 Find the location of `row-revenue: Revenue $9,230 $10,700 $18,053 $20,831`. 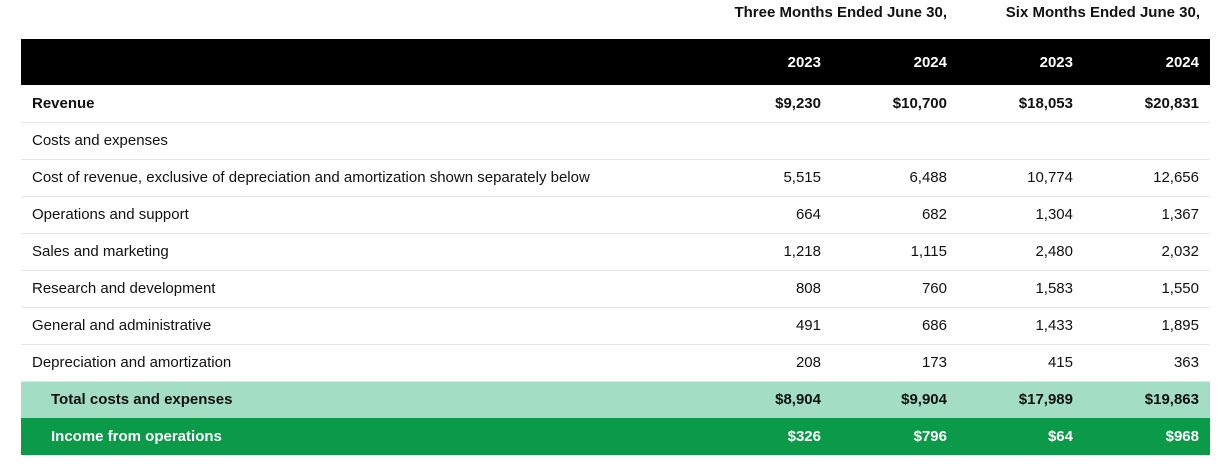

row-revenue: Revenue $9,230 $10,700 $18,053 $20,831 is located at coordinates (615, 103).